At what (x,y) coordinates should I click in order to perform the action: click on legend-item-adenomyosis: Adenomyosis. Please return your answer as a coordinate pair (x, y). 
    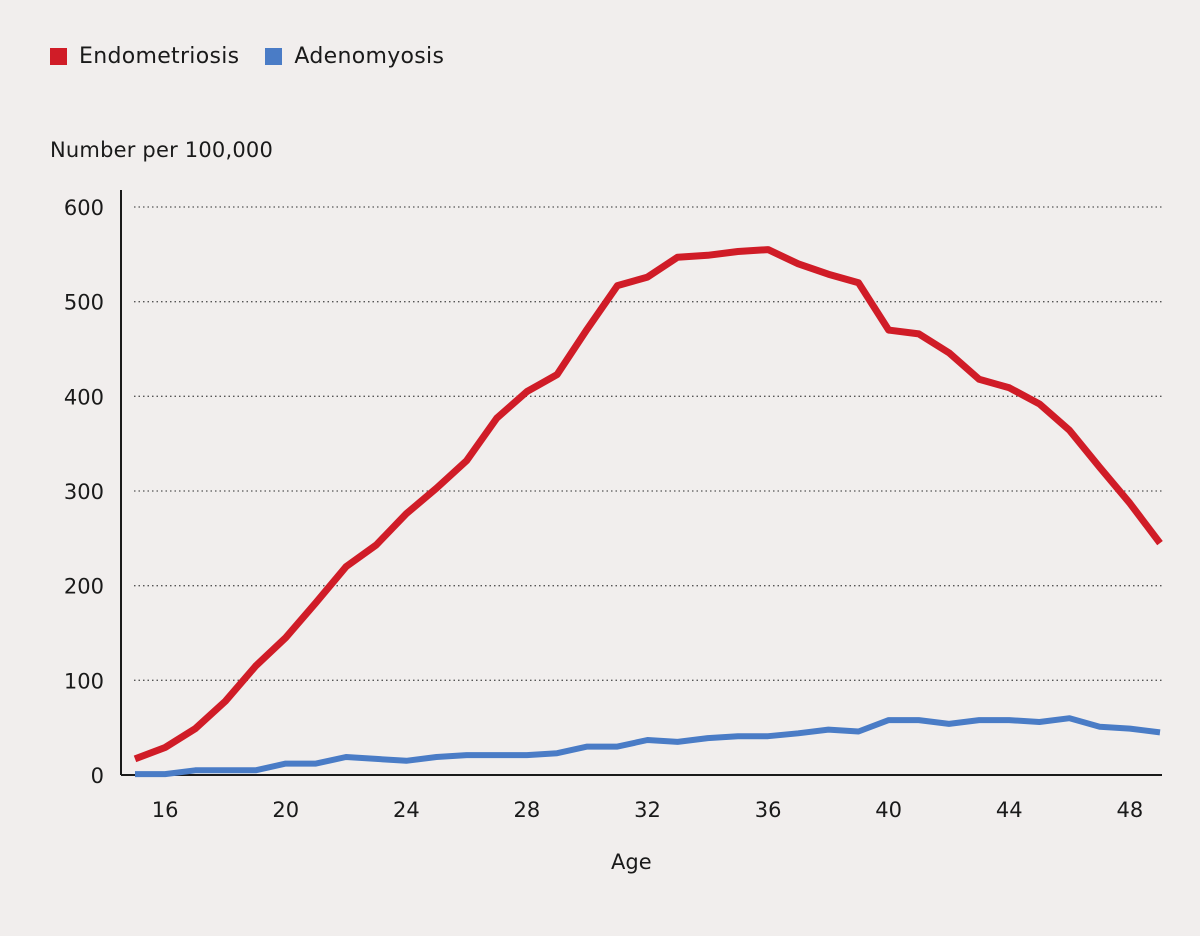
    Looking at the image, I should click on (354, 56).